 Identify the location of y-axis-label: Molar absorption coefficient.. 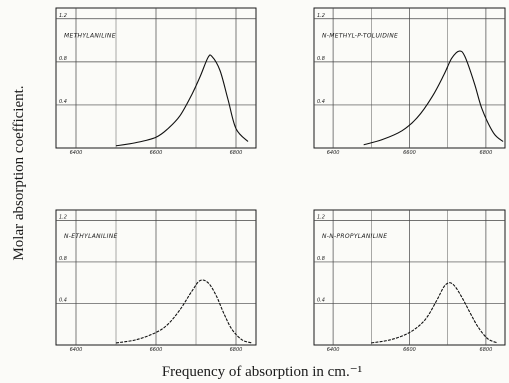
(19, 172).